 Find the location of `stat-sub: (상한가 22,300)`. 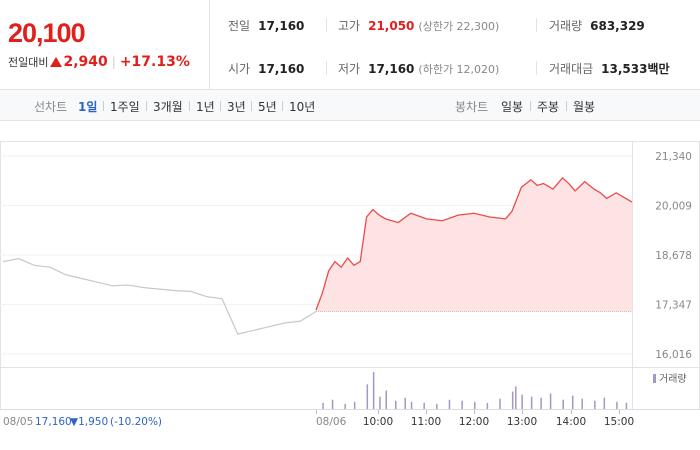

stat-sub: (상한가 22,300) is located at coordinates (459, 26).